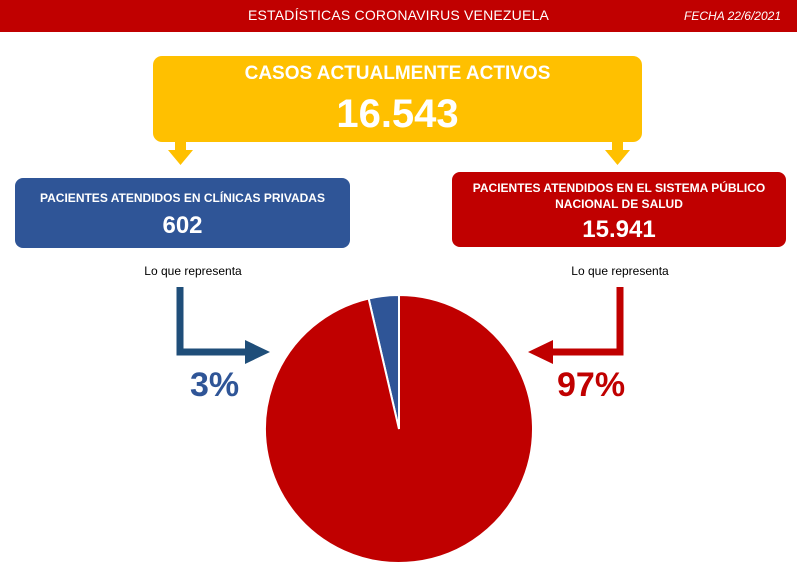  Describe the element at coordinates (182, 225) in the screenshot. I see `private-clinics-value: 602` at that location.